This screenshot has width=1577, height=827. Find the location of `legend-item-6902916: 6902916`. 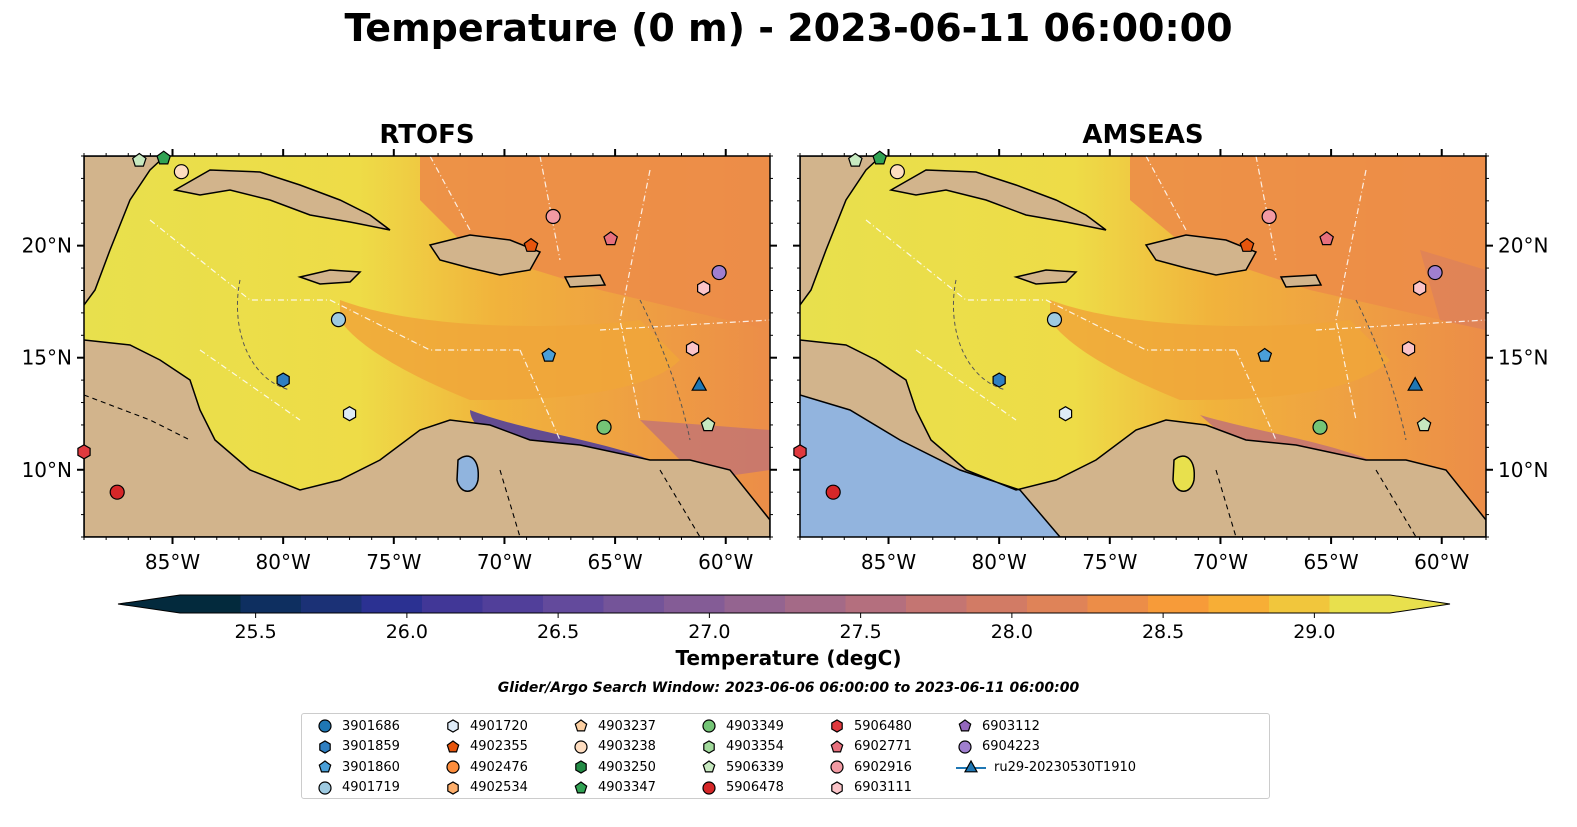

legend-item-6902916: 6902916 is located at coordinates (870, 767).